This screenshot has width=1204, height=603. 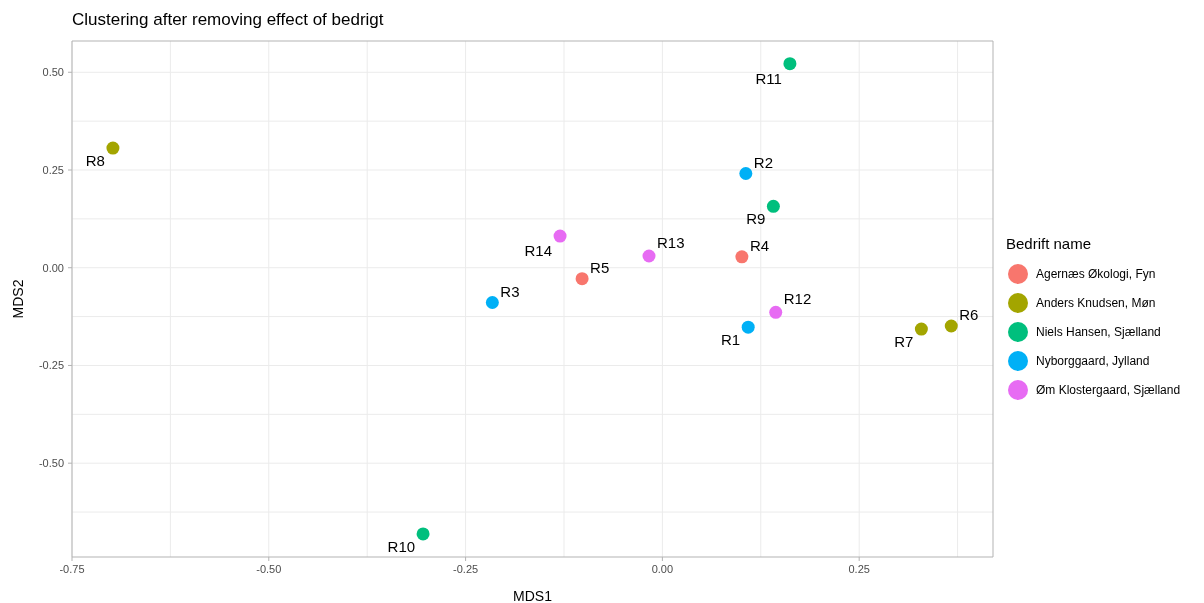 I want to click on x-axis-title: MDS1, so click(x=533, y=595).